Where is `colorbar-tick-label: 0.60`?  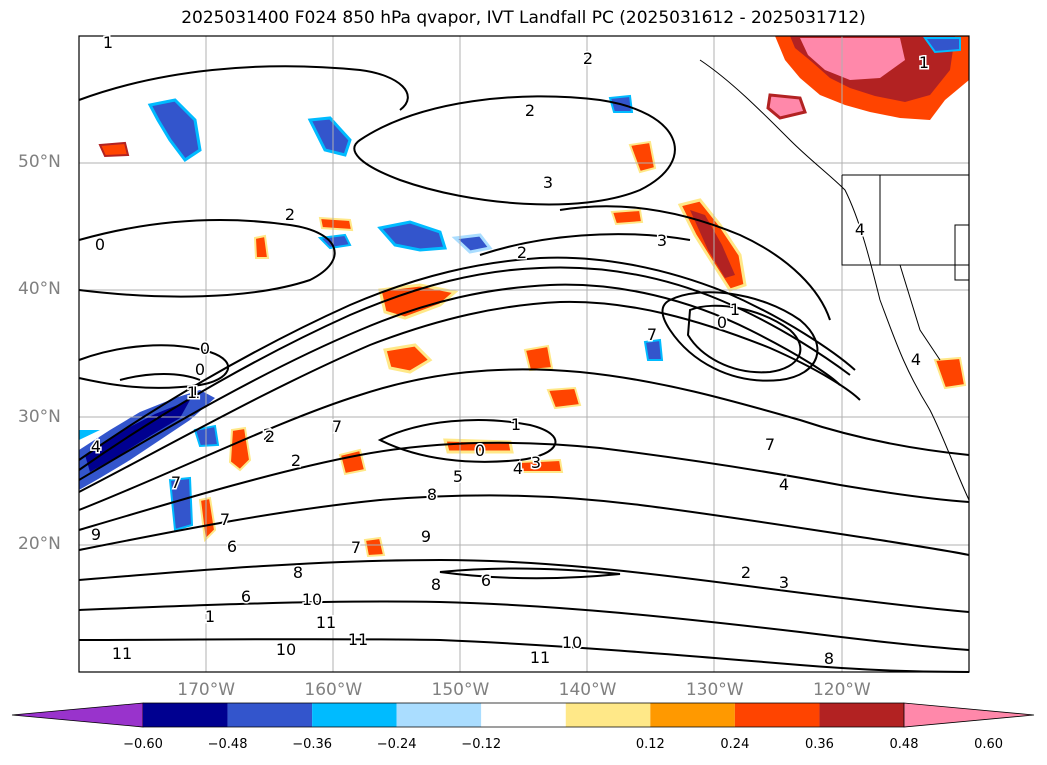
colorbar-tick-label: 0.60 is located at coordinates (989, 744).